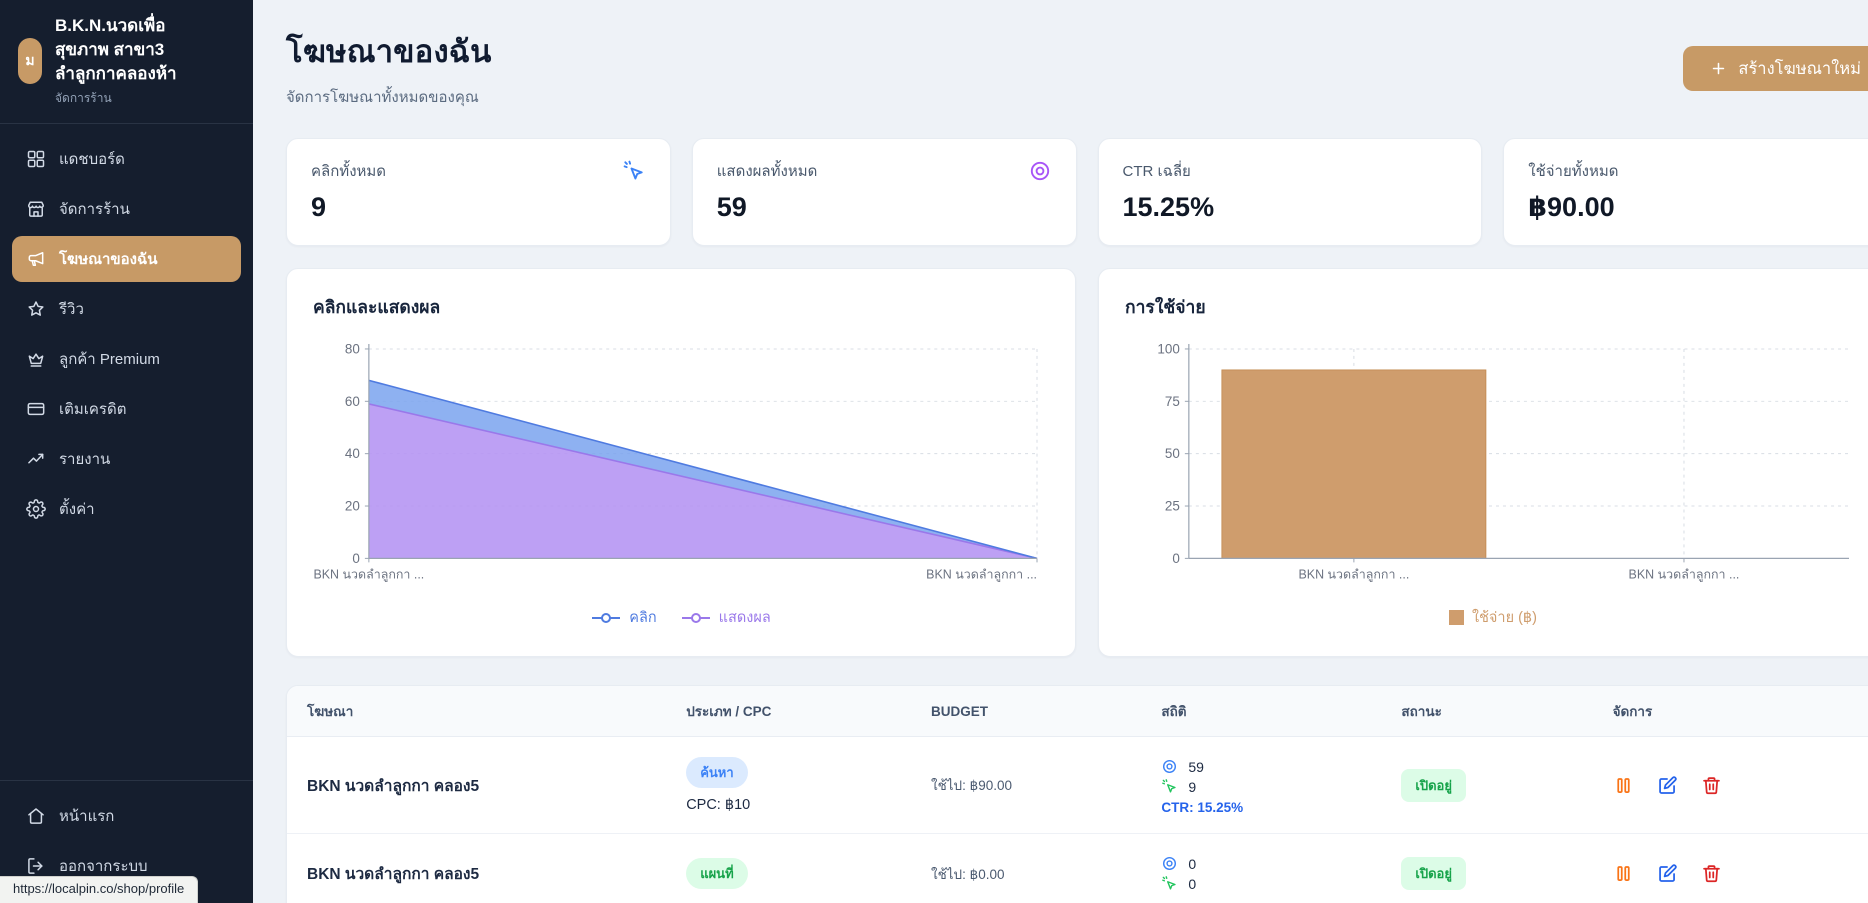  Describe the element at coordinates (126, 409) in the screenshot. I see `sidebar-item-credits: เติมเครดิต` at that location.